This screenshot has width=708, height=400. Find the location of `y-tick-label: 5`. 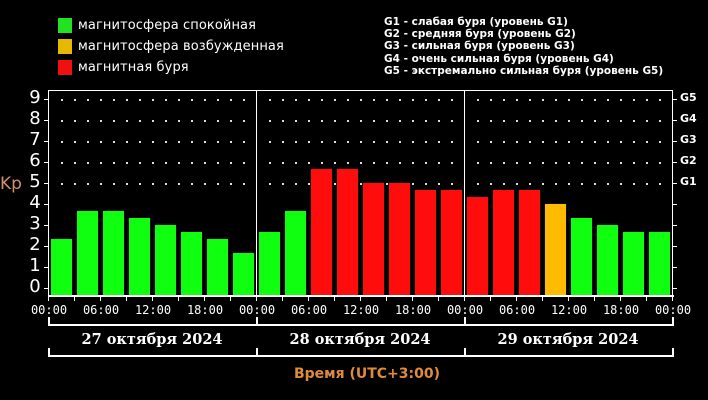

y-tick-label: 5 is located at coordinates (35, 181).